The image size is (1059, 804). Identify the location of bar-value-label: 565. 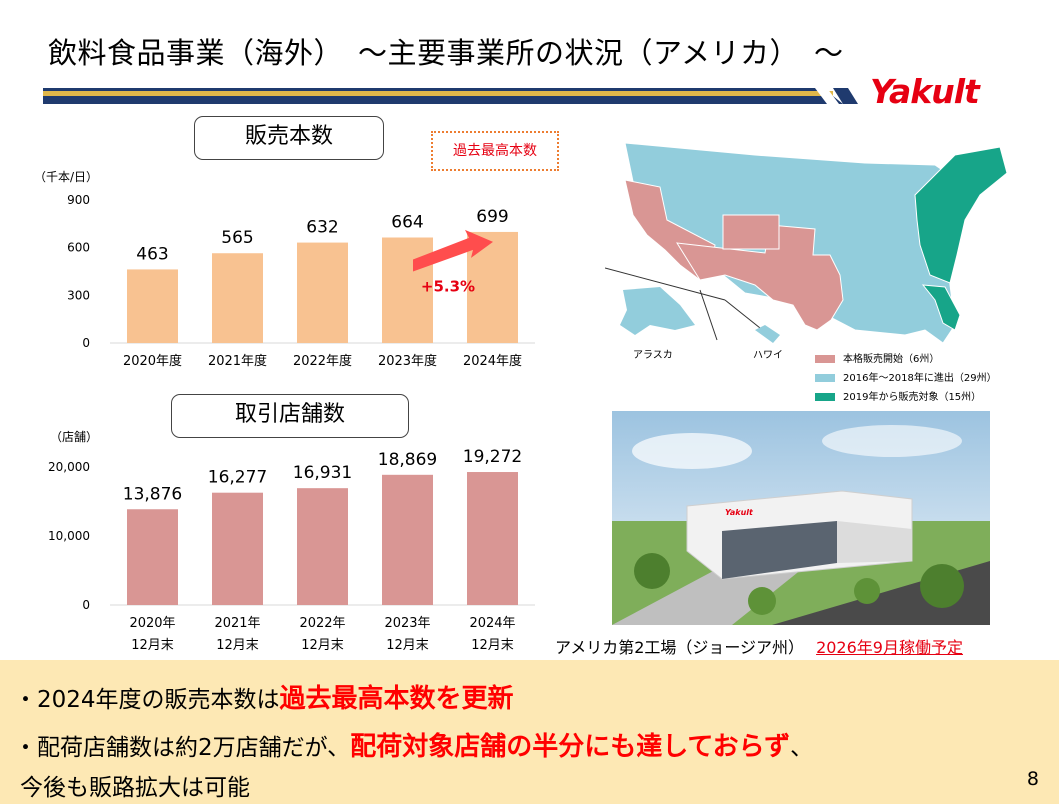
(237, 238).